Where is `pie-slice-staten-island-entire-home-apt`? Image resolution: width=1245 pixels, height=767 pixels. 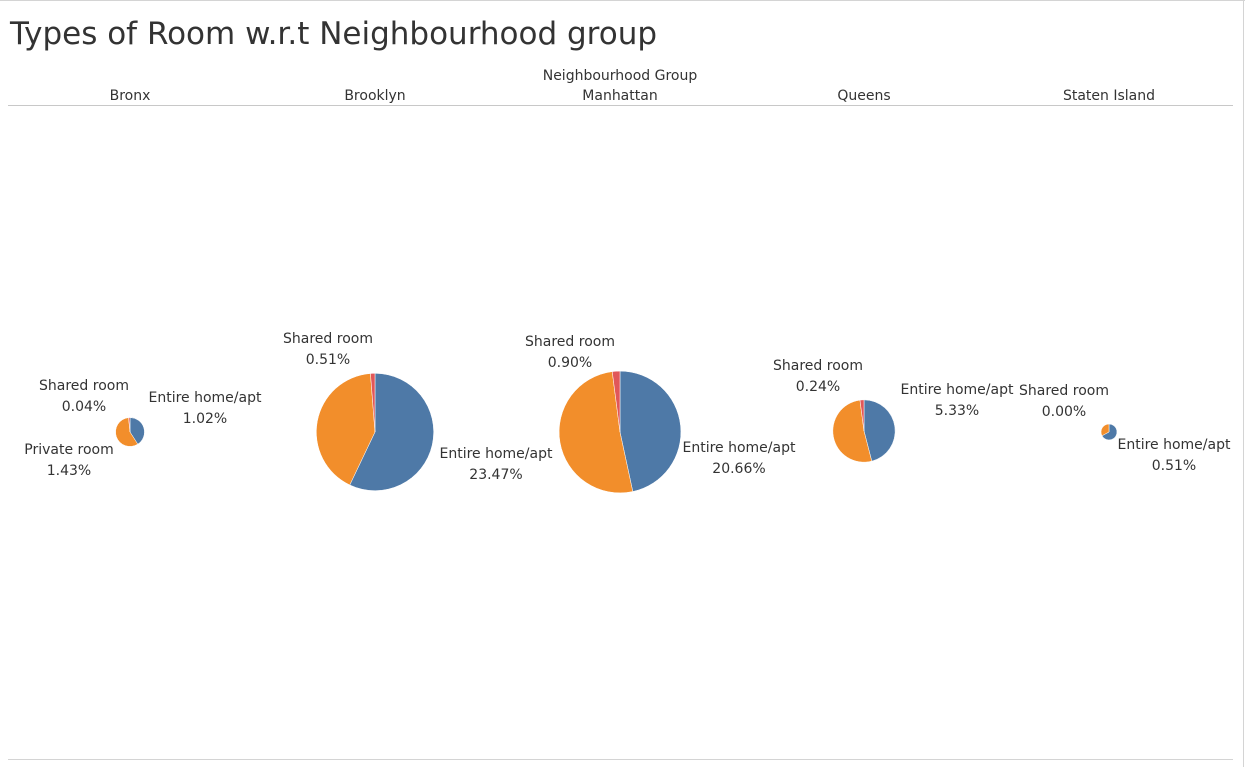
pie-slice-staten-island-entire-home-apt is located at coordinates (1109, 432).